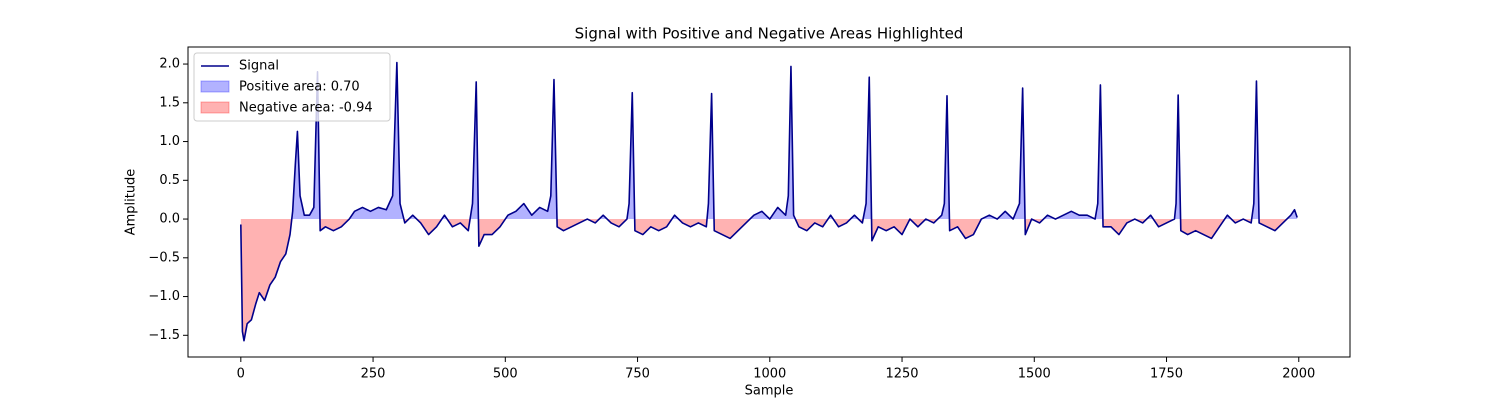  Describe the element at coordinates (769, 391) in the screenshot. I see `x-axis-label: Sample` at that location.